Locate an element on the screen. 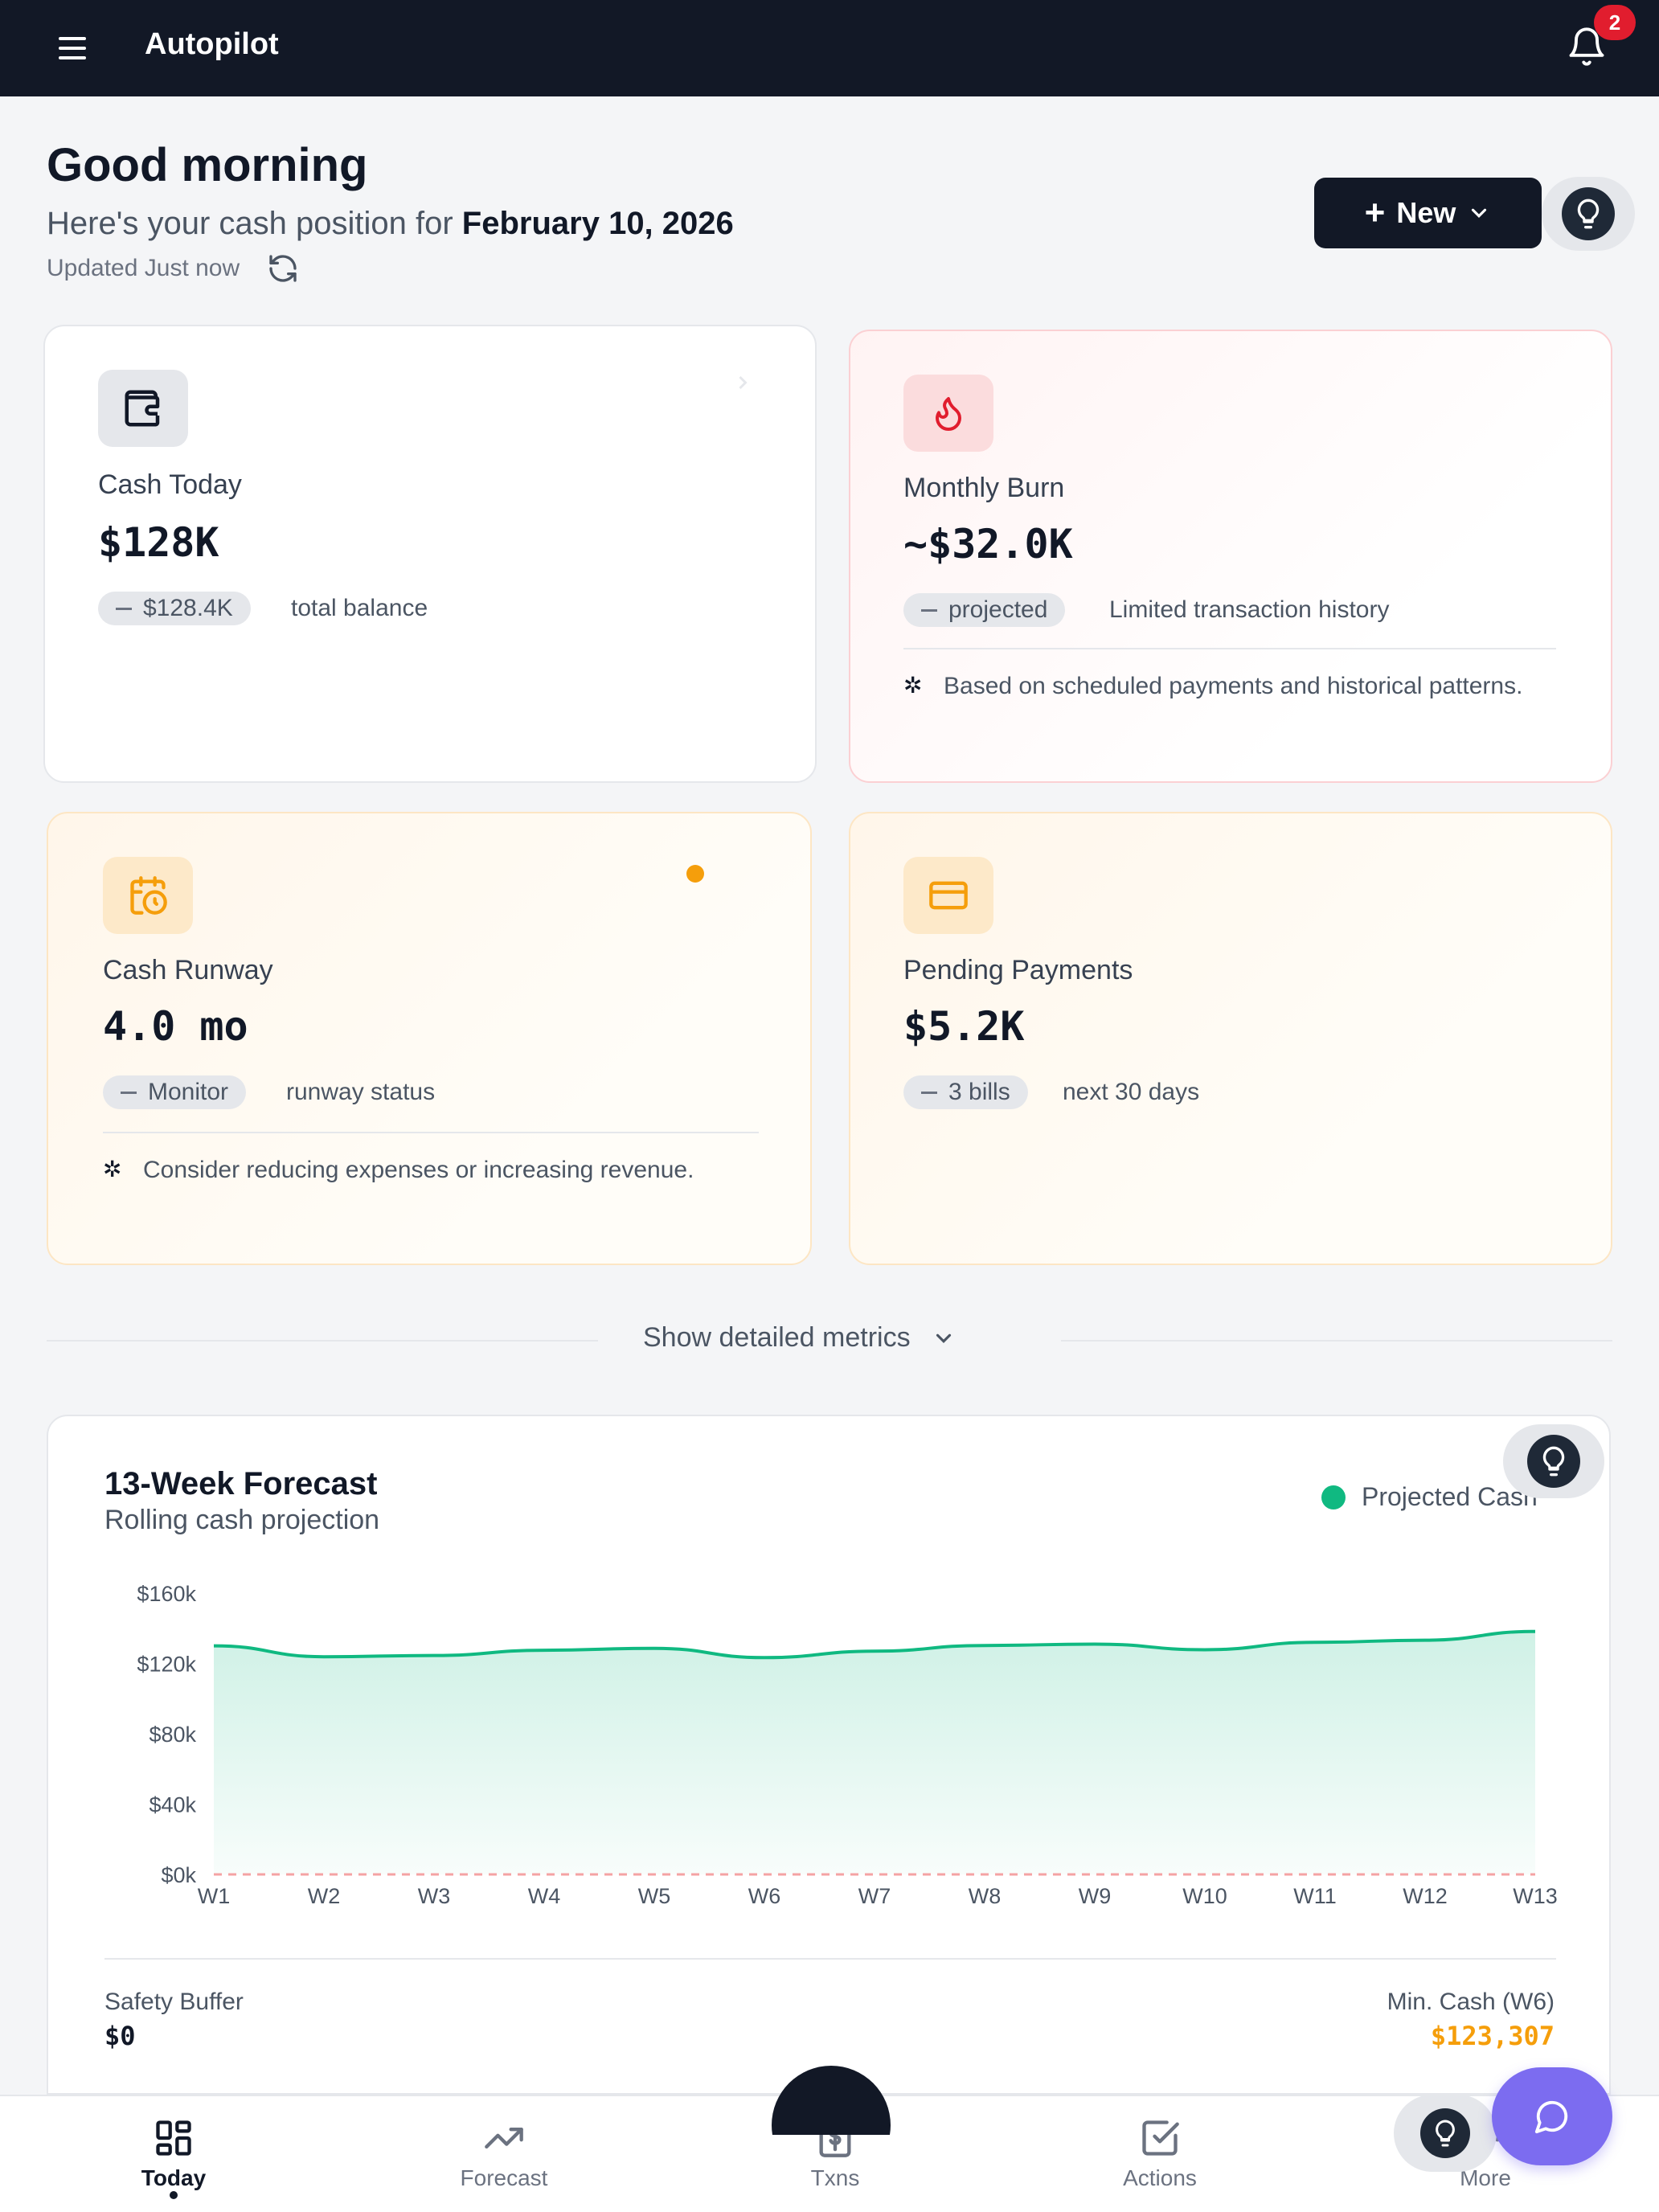 This screenshot has width=1659, height=2212. x-tick-label: W11 is located at coordinates (1315, 1896).